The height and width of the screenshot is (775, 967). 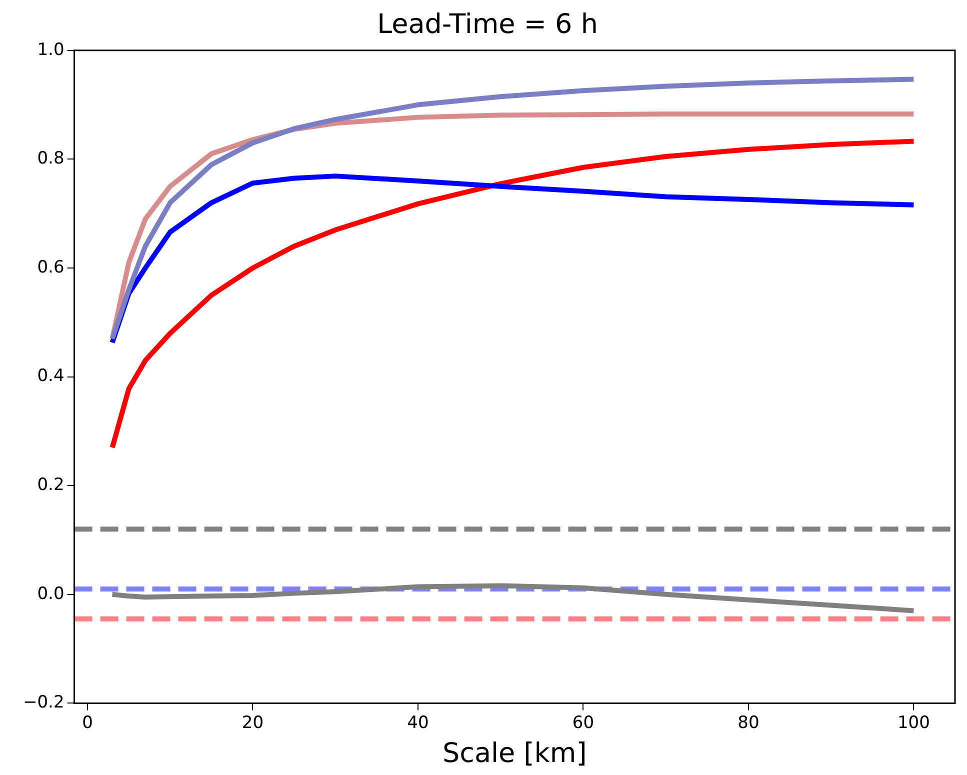 I want to click on y-tick-label: 0.4, so click(x=50, y=376).